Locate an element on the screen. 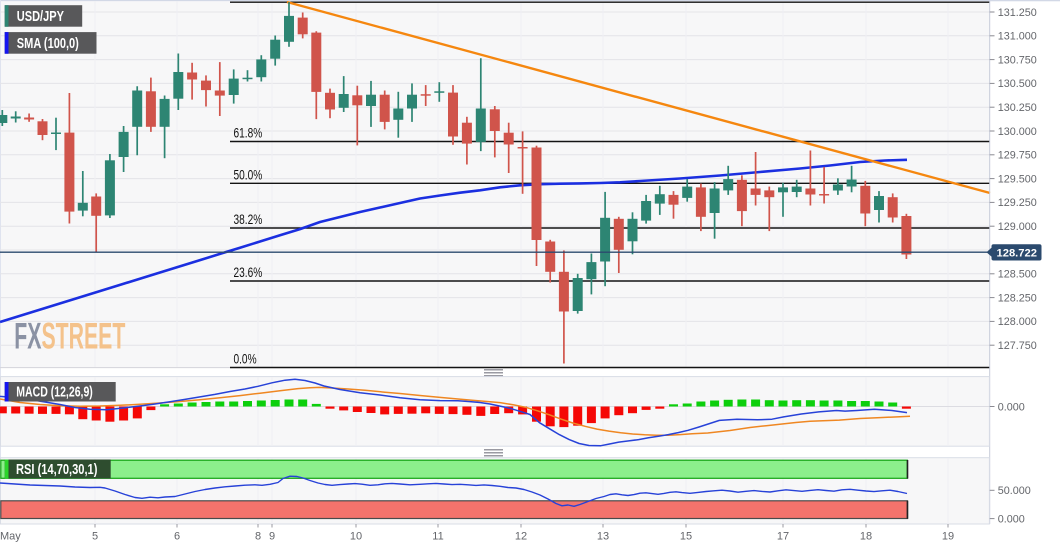 This screenshot has height=555, width=1060. svg-text: 130.500 is located at coordinates (1017, 84).